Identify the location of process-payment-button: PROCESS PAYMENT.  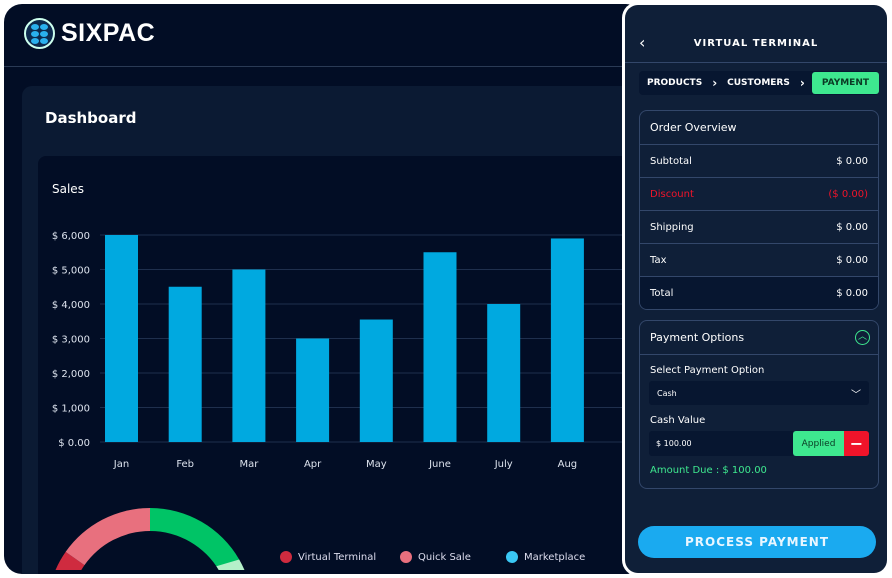
(757, 542).